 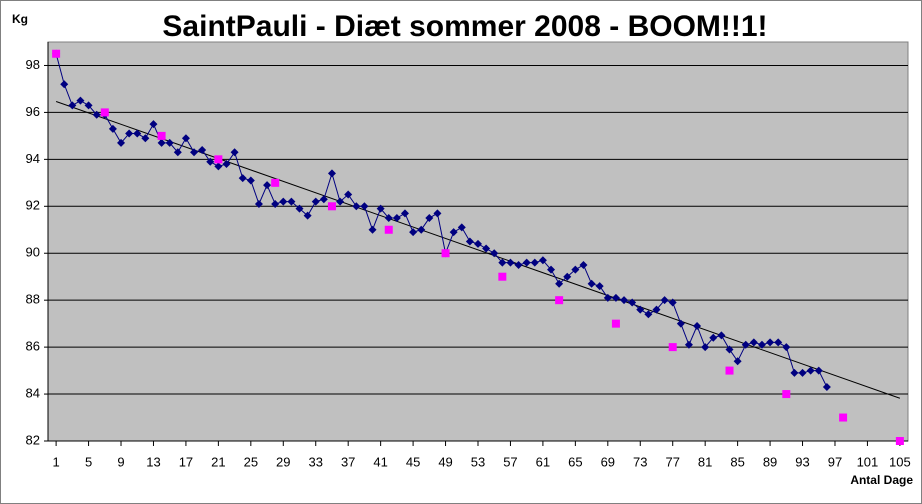 I want to click on y-tick-label: 98, so click(x=33, y=64).